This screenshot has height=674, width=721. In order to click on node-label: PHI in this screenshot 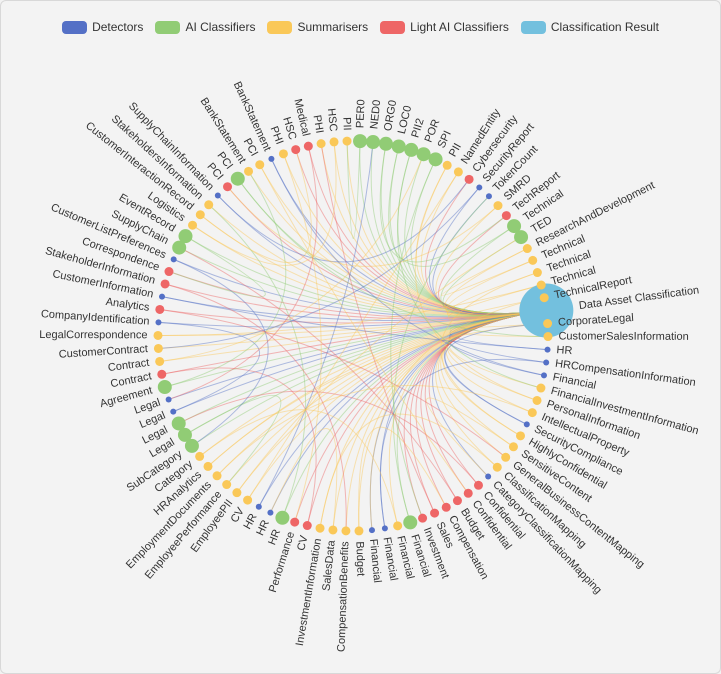, I will do `click(318, 124)`.